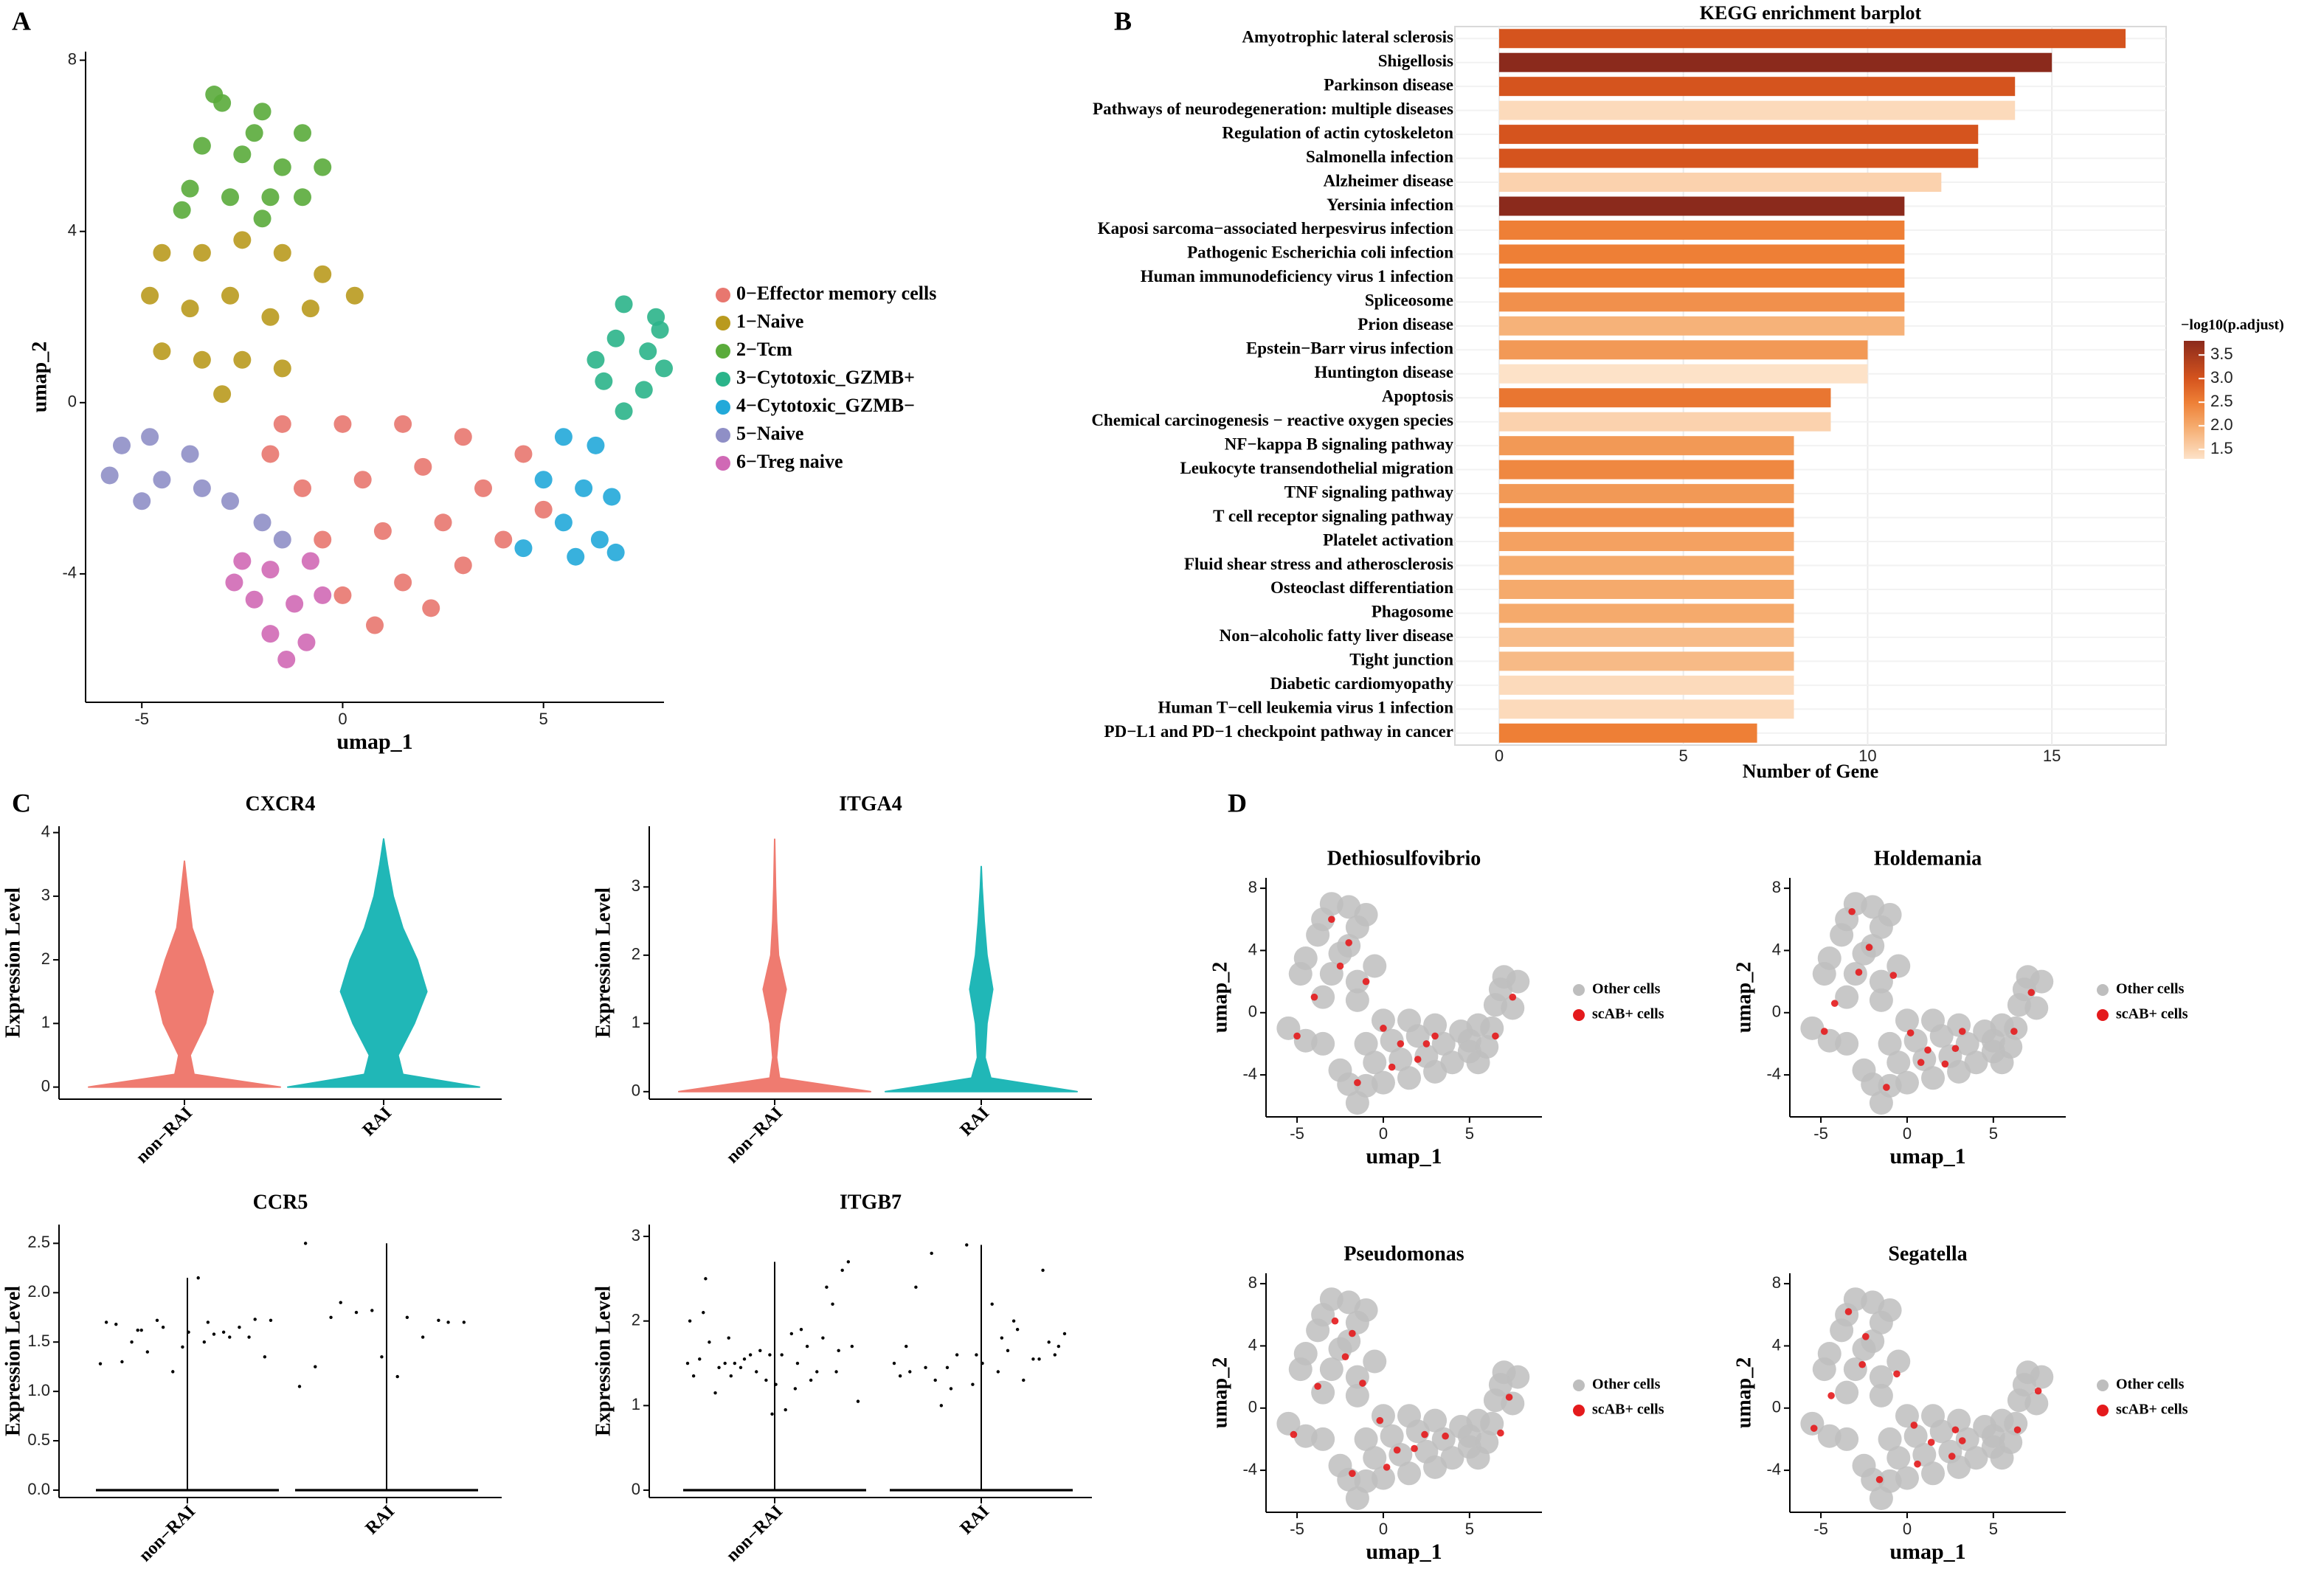 This screenshot has height=1589, width=2324. Describe the element at coordinates (2221, 424) in the screenshot. I see `colorbar-tick-label: 2.0` at that location.